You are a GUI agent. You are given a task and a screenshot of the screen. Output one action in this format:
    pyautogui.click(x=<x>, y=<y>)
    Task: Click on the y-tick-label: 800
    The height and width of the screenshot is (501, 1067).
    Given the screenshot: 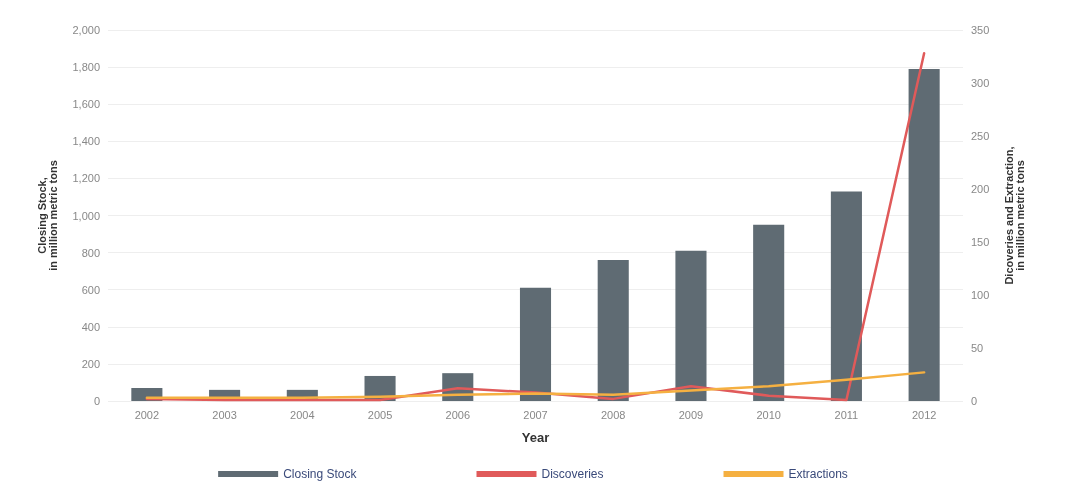 What is the action you would take?
    pyautogui.click(x=90, y=252)
    